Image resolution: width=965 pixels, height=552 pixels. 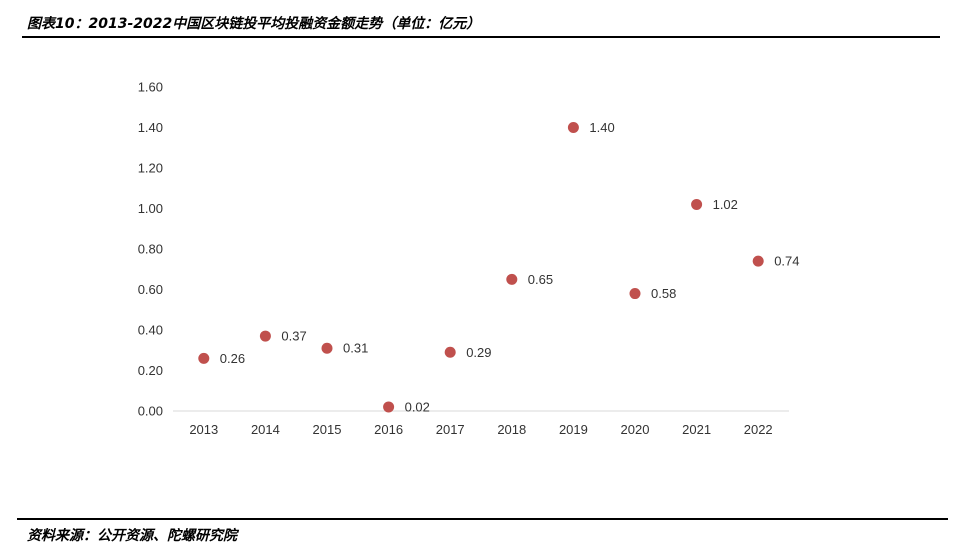 I want to click on y-tick-label: 0.60, so click(x=150, y=289).